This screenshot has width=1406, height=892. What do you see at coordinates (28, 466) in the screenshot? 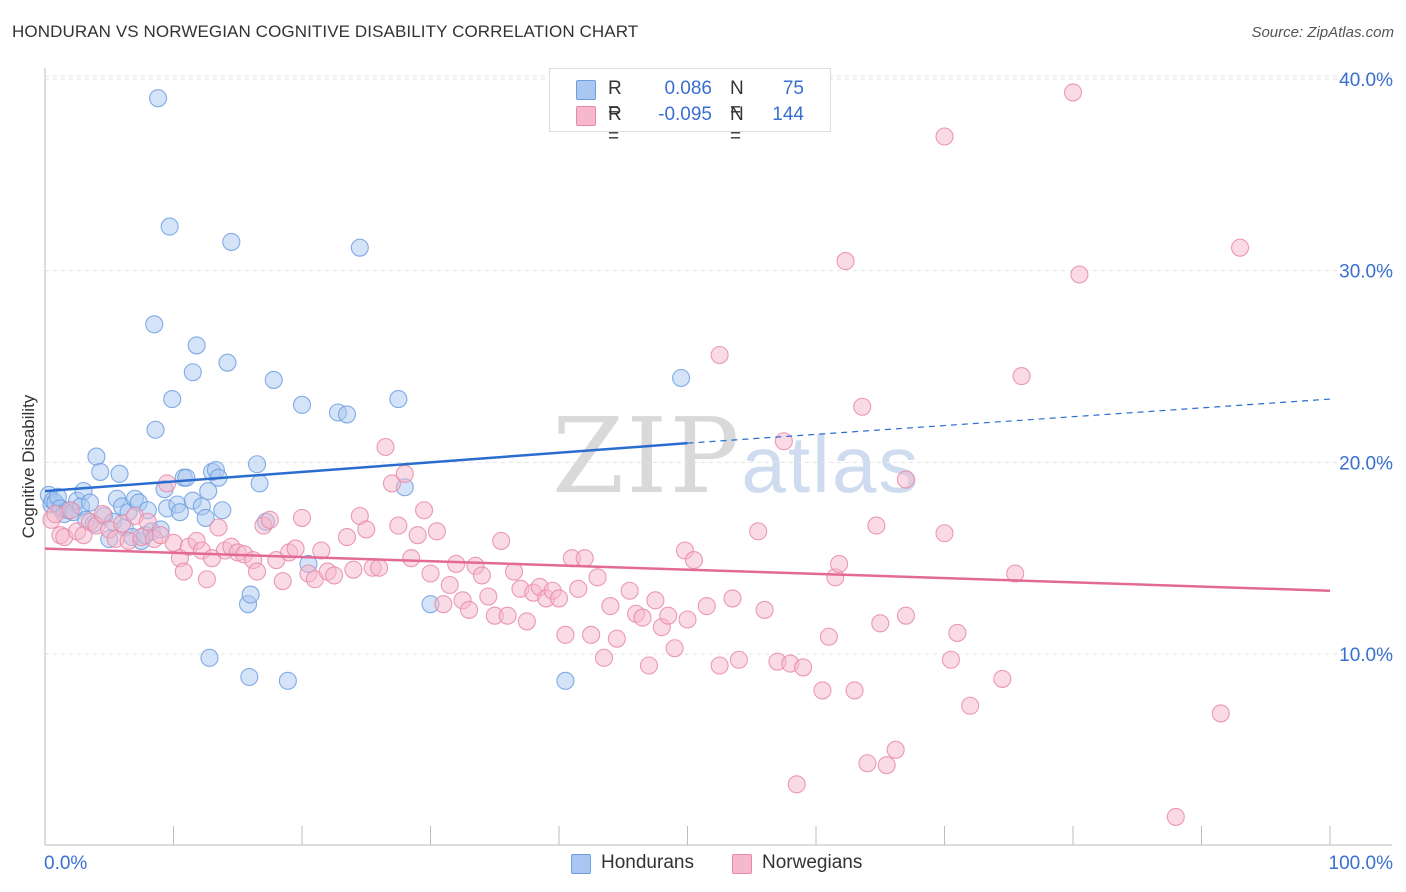
I see `y-axis-title: Cognitive Disability` at bounding box center [28, 466].